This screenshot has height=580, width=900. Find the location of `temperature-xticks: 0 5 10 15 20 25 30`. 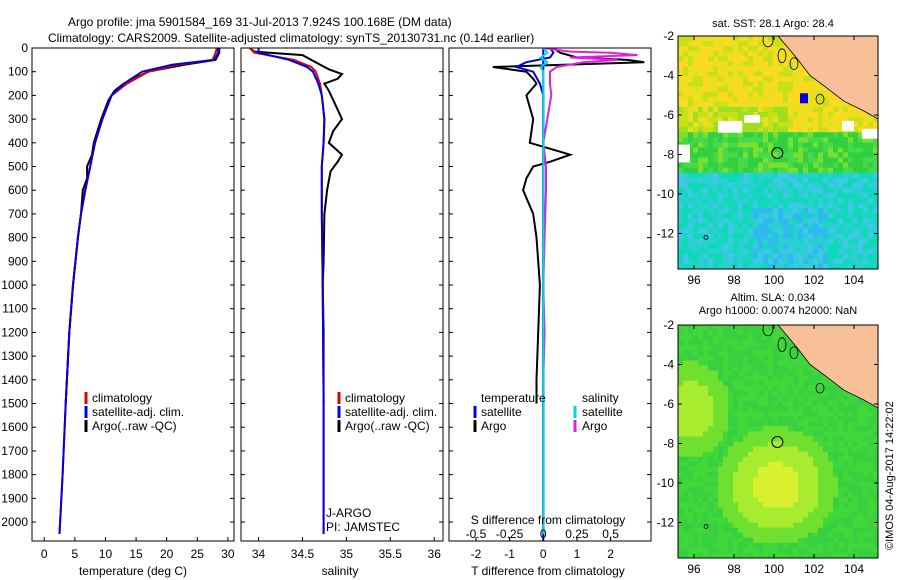

temperature-xticks: 0 5 10 15 20 25 30 is located at coordinates (138, 549).